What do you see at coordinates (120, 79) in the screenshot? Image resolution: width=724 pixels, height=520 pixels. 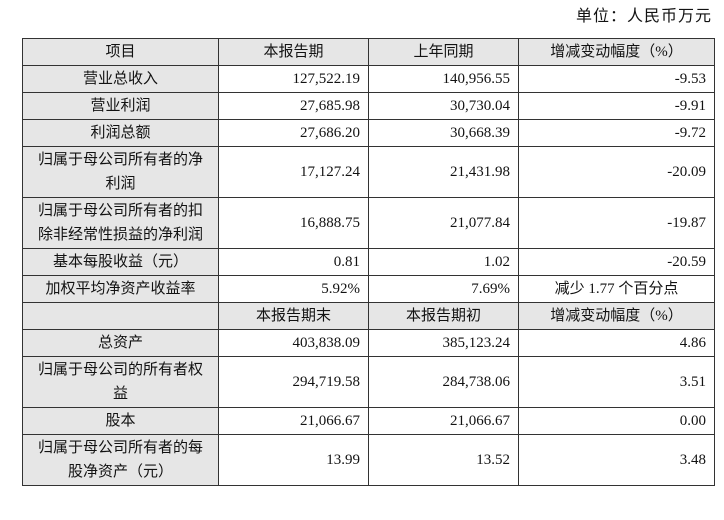 I see `row-item-label: 营业总收入` at bounding box center [120, 79].